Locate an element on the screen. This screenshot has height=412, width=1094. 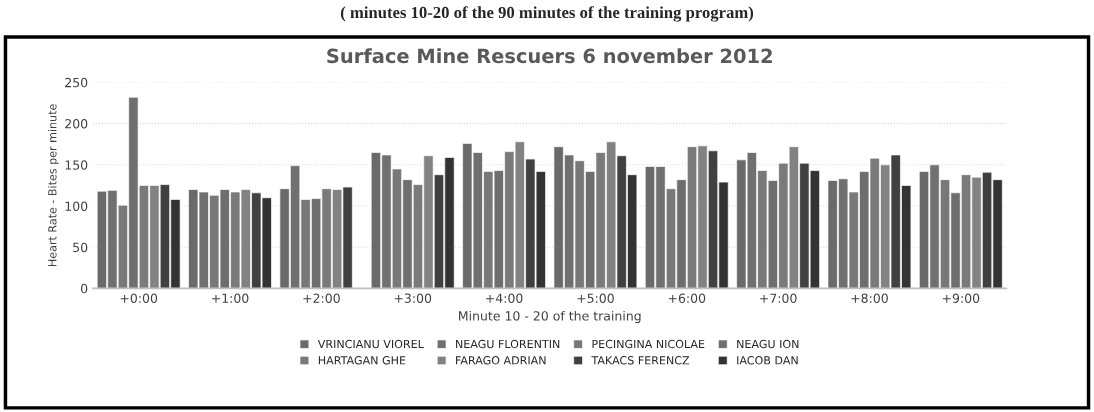
y-axis-title: Heart Rate - Bites per minute is located at coordinates (53, 185).